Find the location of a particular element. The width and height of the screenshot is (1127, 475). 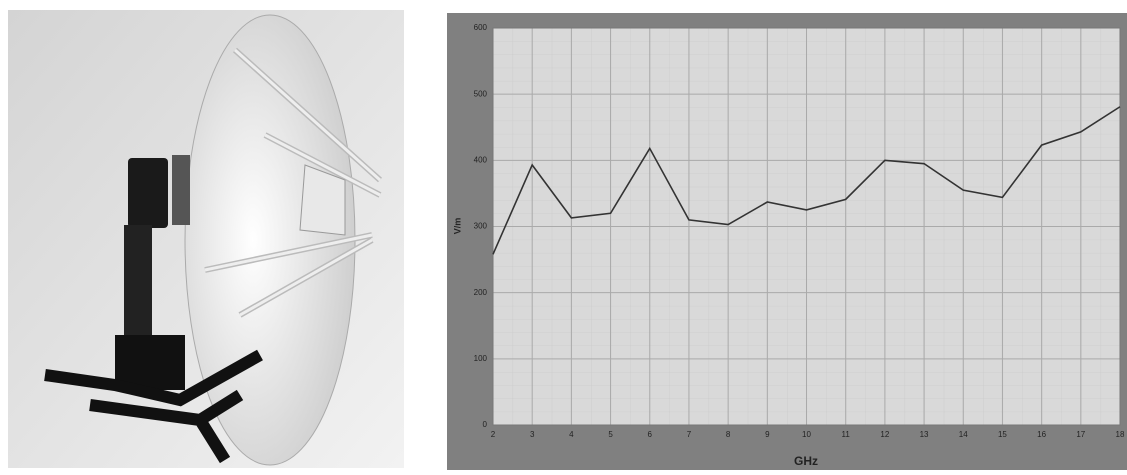

x-tick-label: 14 is located at coordinates (963, 434).